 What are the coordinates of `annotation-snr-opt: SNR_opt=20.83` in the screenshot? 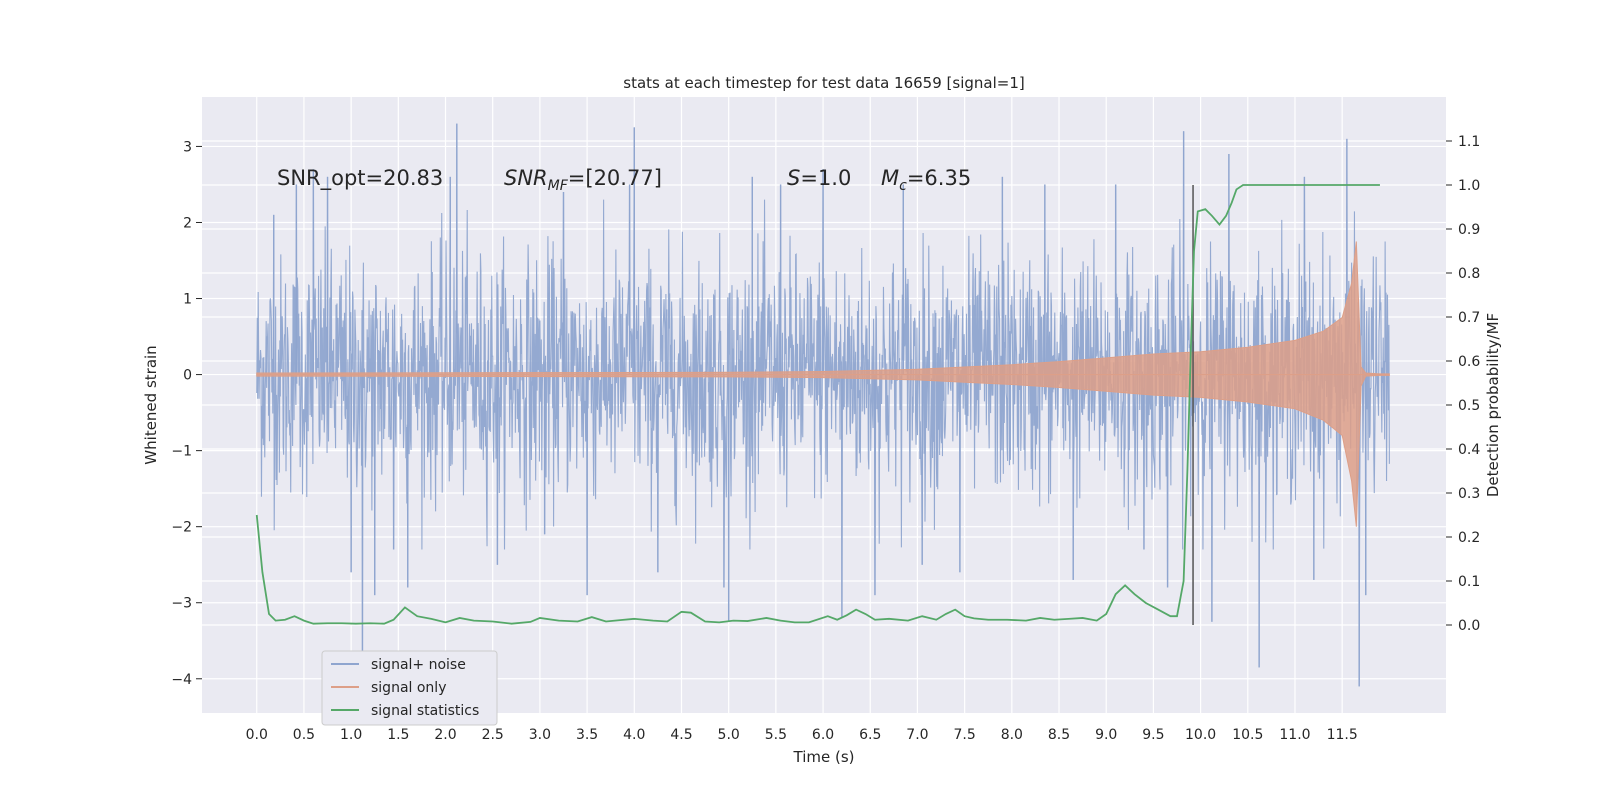 It's located at (360, 178).